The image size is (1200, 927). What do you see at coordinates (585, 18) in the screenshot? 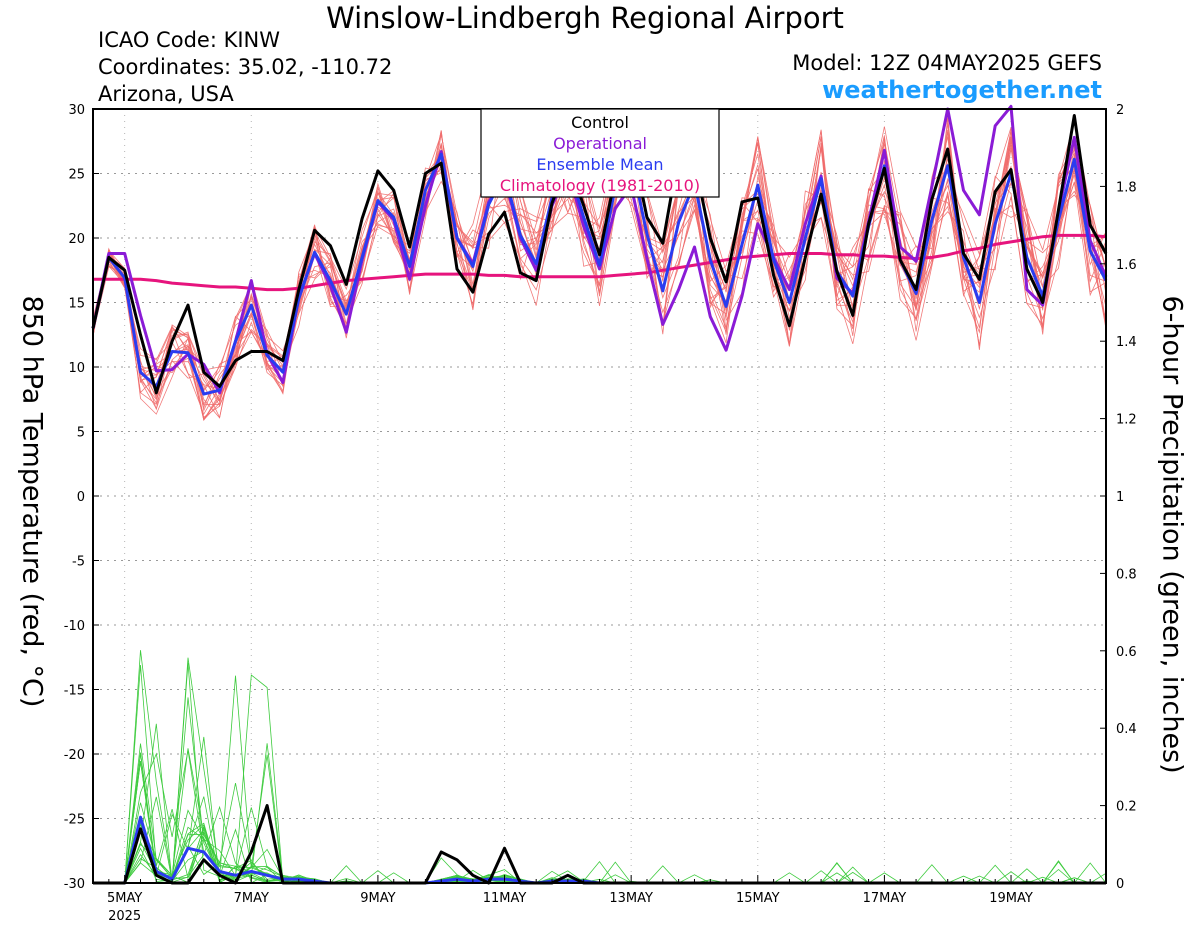
I see `chart-title: Winslow-Lindbergh Regional Airport` at bounding box center [585, 18].